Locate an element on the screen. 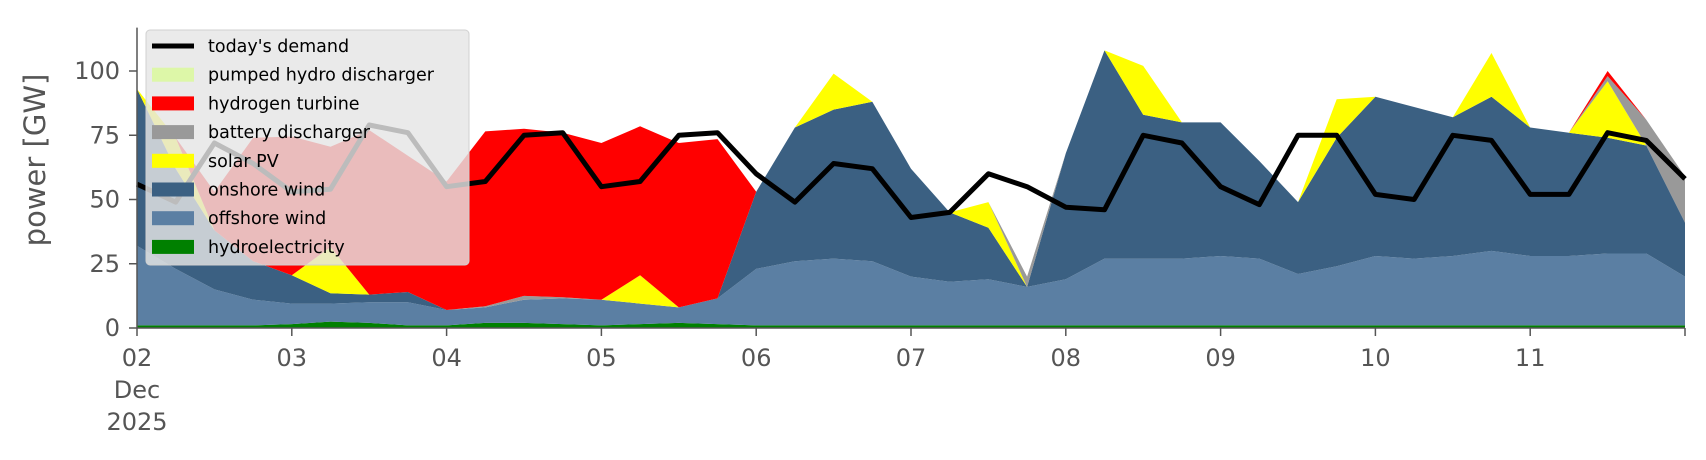 The height and width of the screenshot is (460, 1706). legend-swatch-hydroelectricity is located at coordinates (173, 246).